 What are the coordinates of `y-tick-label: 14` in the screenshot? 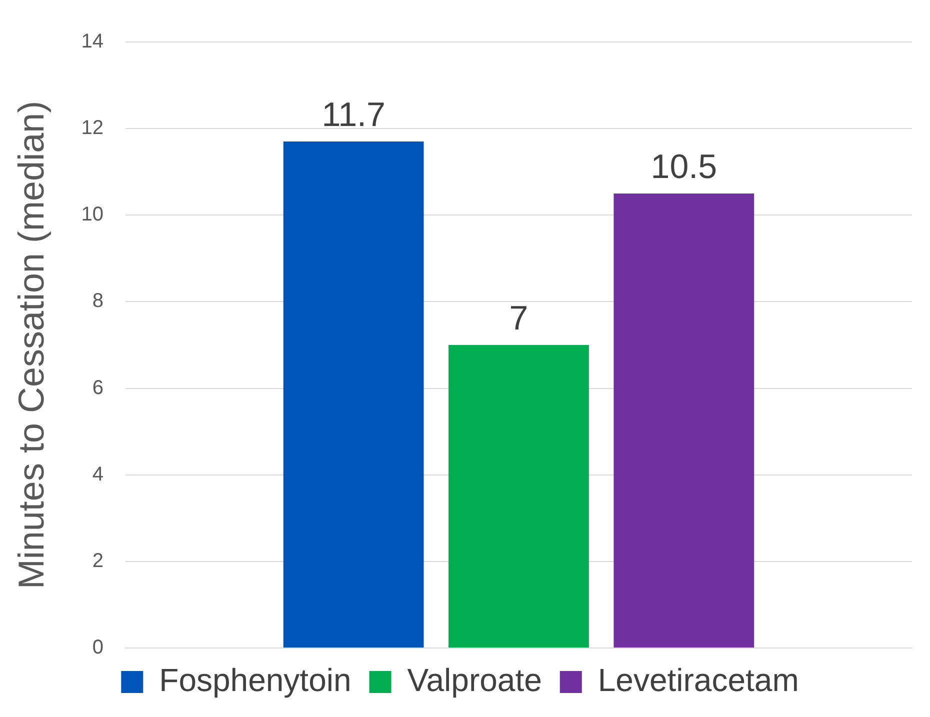 It's located at (92, 41).